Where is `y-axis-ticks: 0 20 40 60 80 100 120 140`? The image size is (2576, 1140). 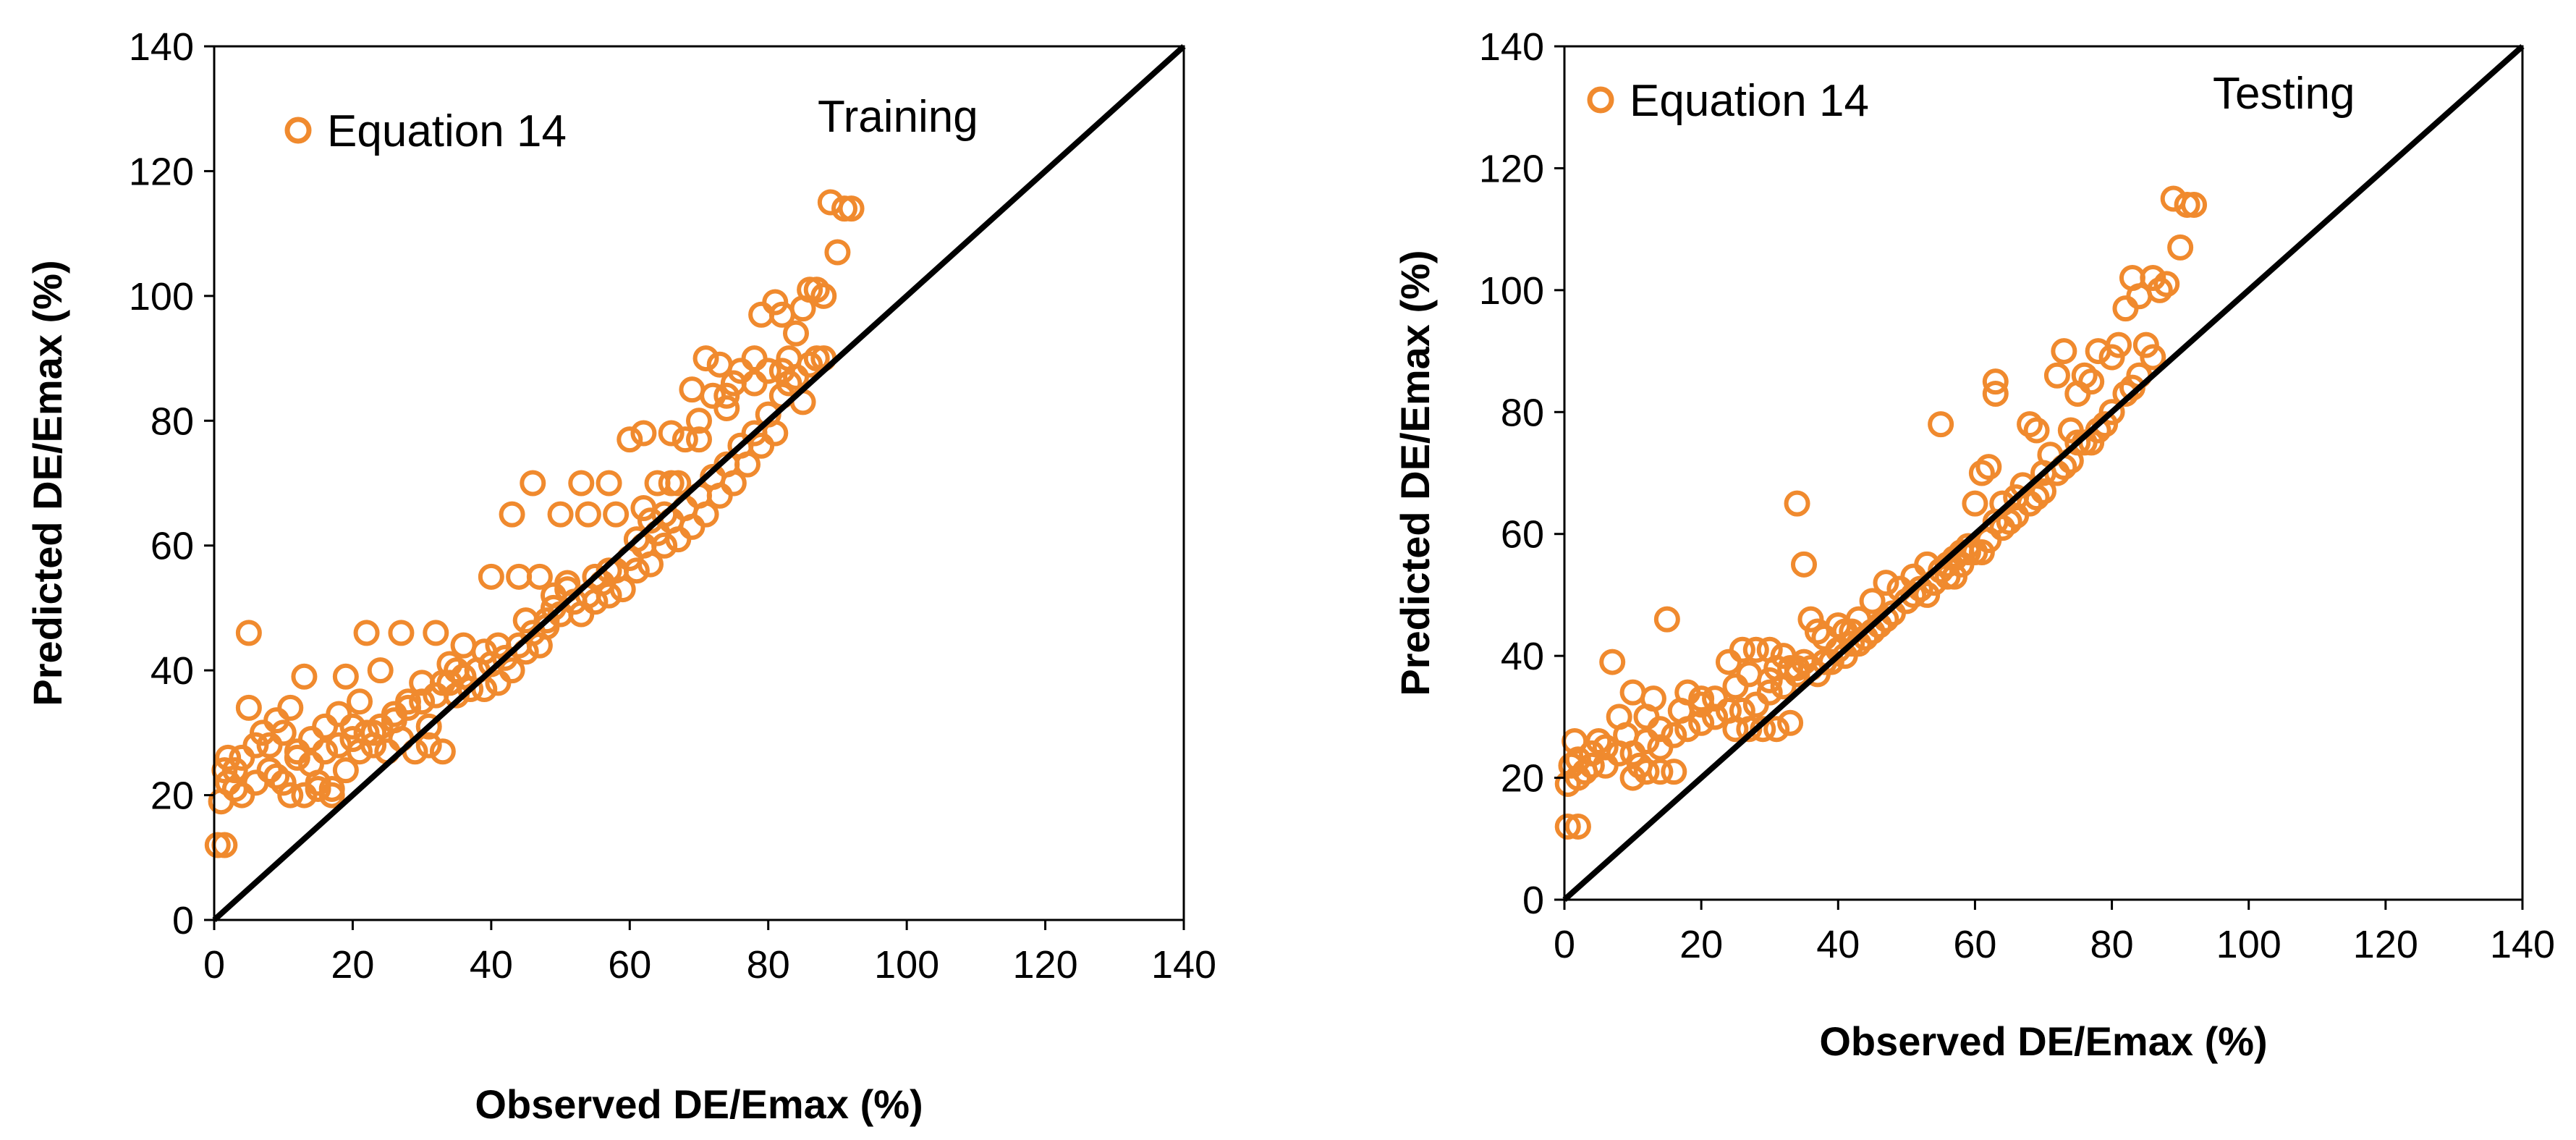
y-axis-ticks: 0 20 40 60 80 100 120 140 is located at coordinates (1521, 473).